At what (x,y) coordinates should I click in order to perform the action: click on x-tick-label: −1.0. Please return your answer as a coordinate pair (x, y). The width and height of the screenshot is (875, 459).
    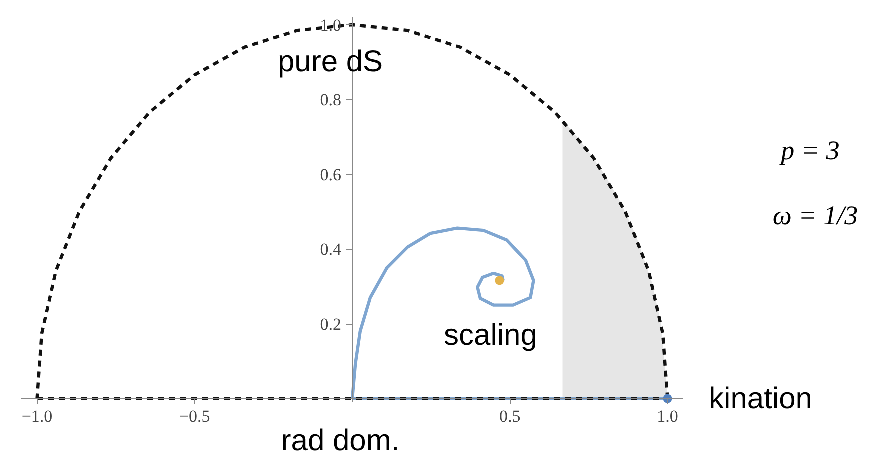
    Looking at the image, I should click on (37, 416).